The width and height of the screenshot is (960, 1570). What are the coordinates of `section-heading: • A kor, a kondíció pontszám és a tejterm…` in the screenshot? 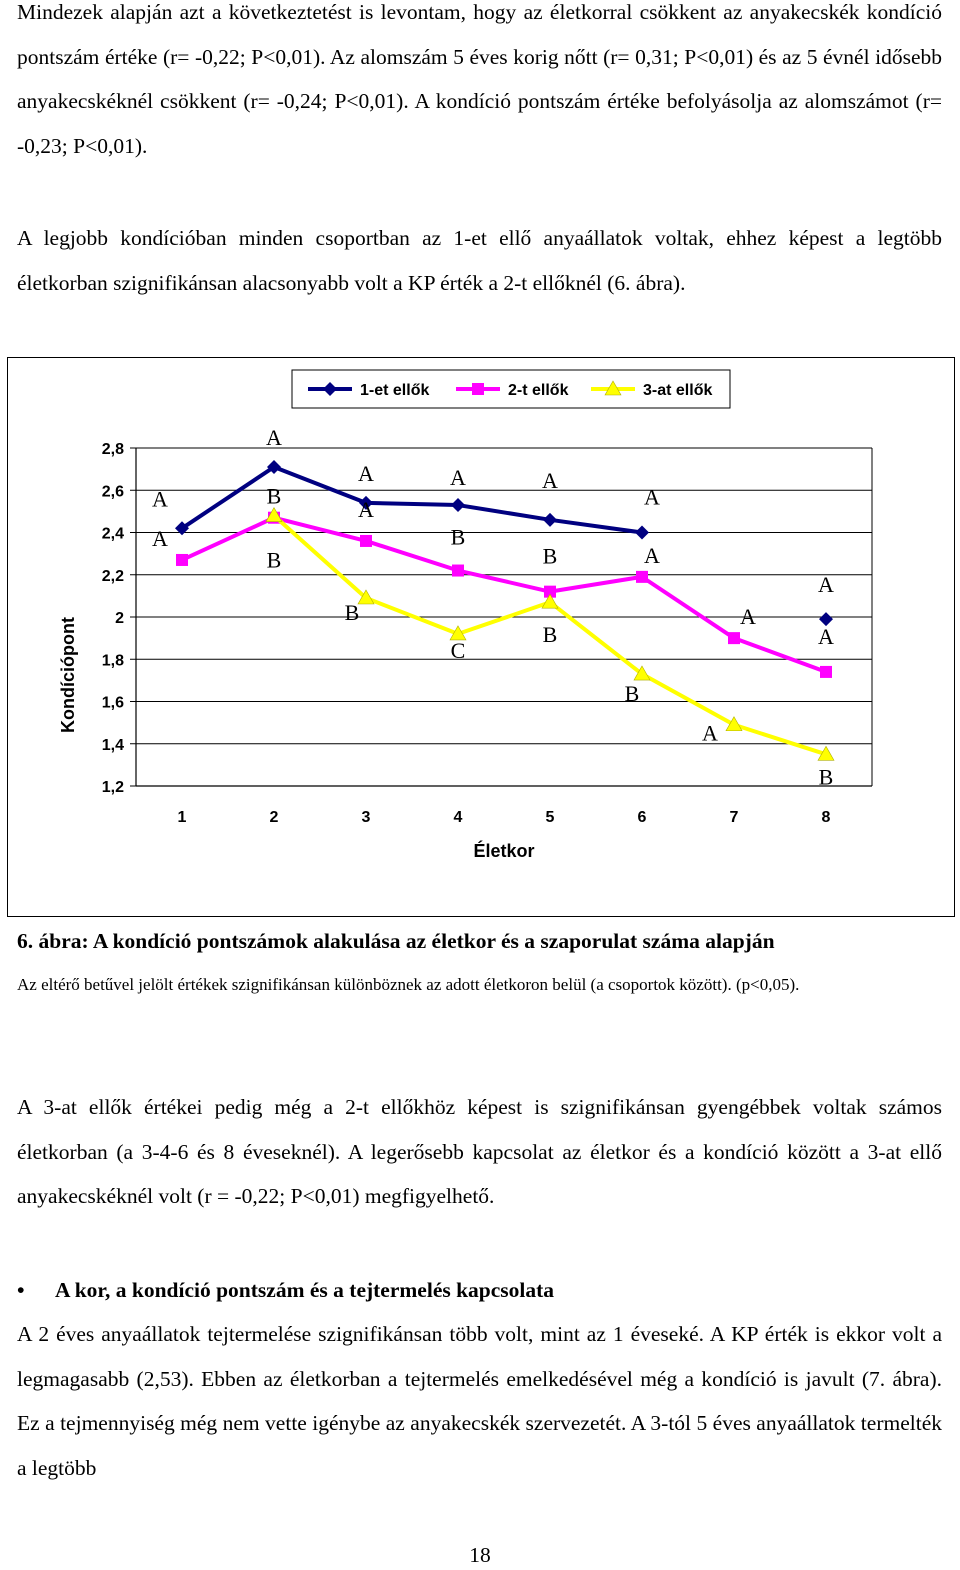 It's located at (479, 1290).